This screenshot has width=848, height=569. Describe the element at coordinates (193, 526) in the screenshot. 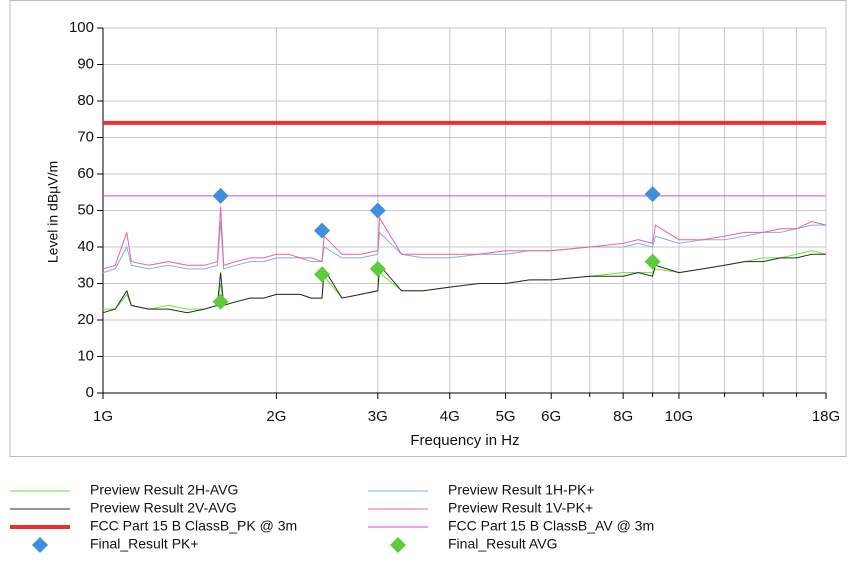

I see `legend-label: FCC Part 15 B ClassB_PK @ 3m` at that location.